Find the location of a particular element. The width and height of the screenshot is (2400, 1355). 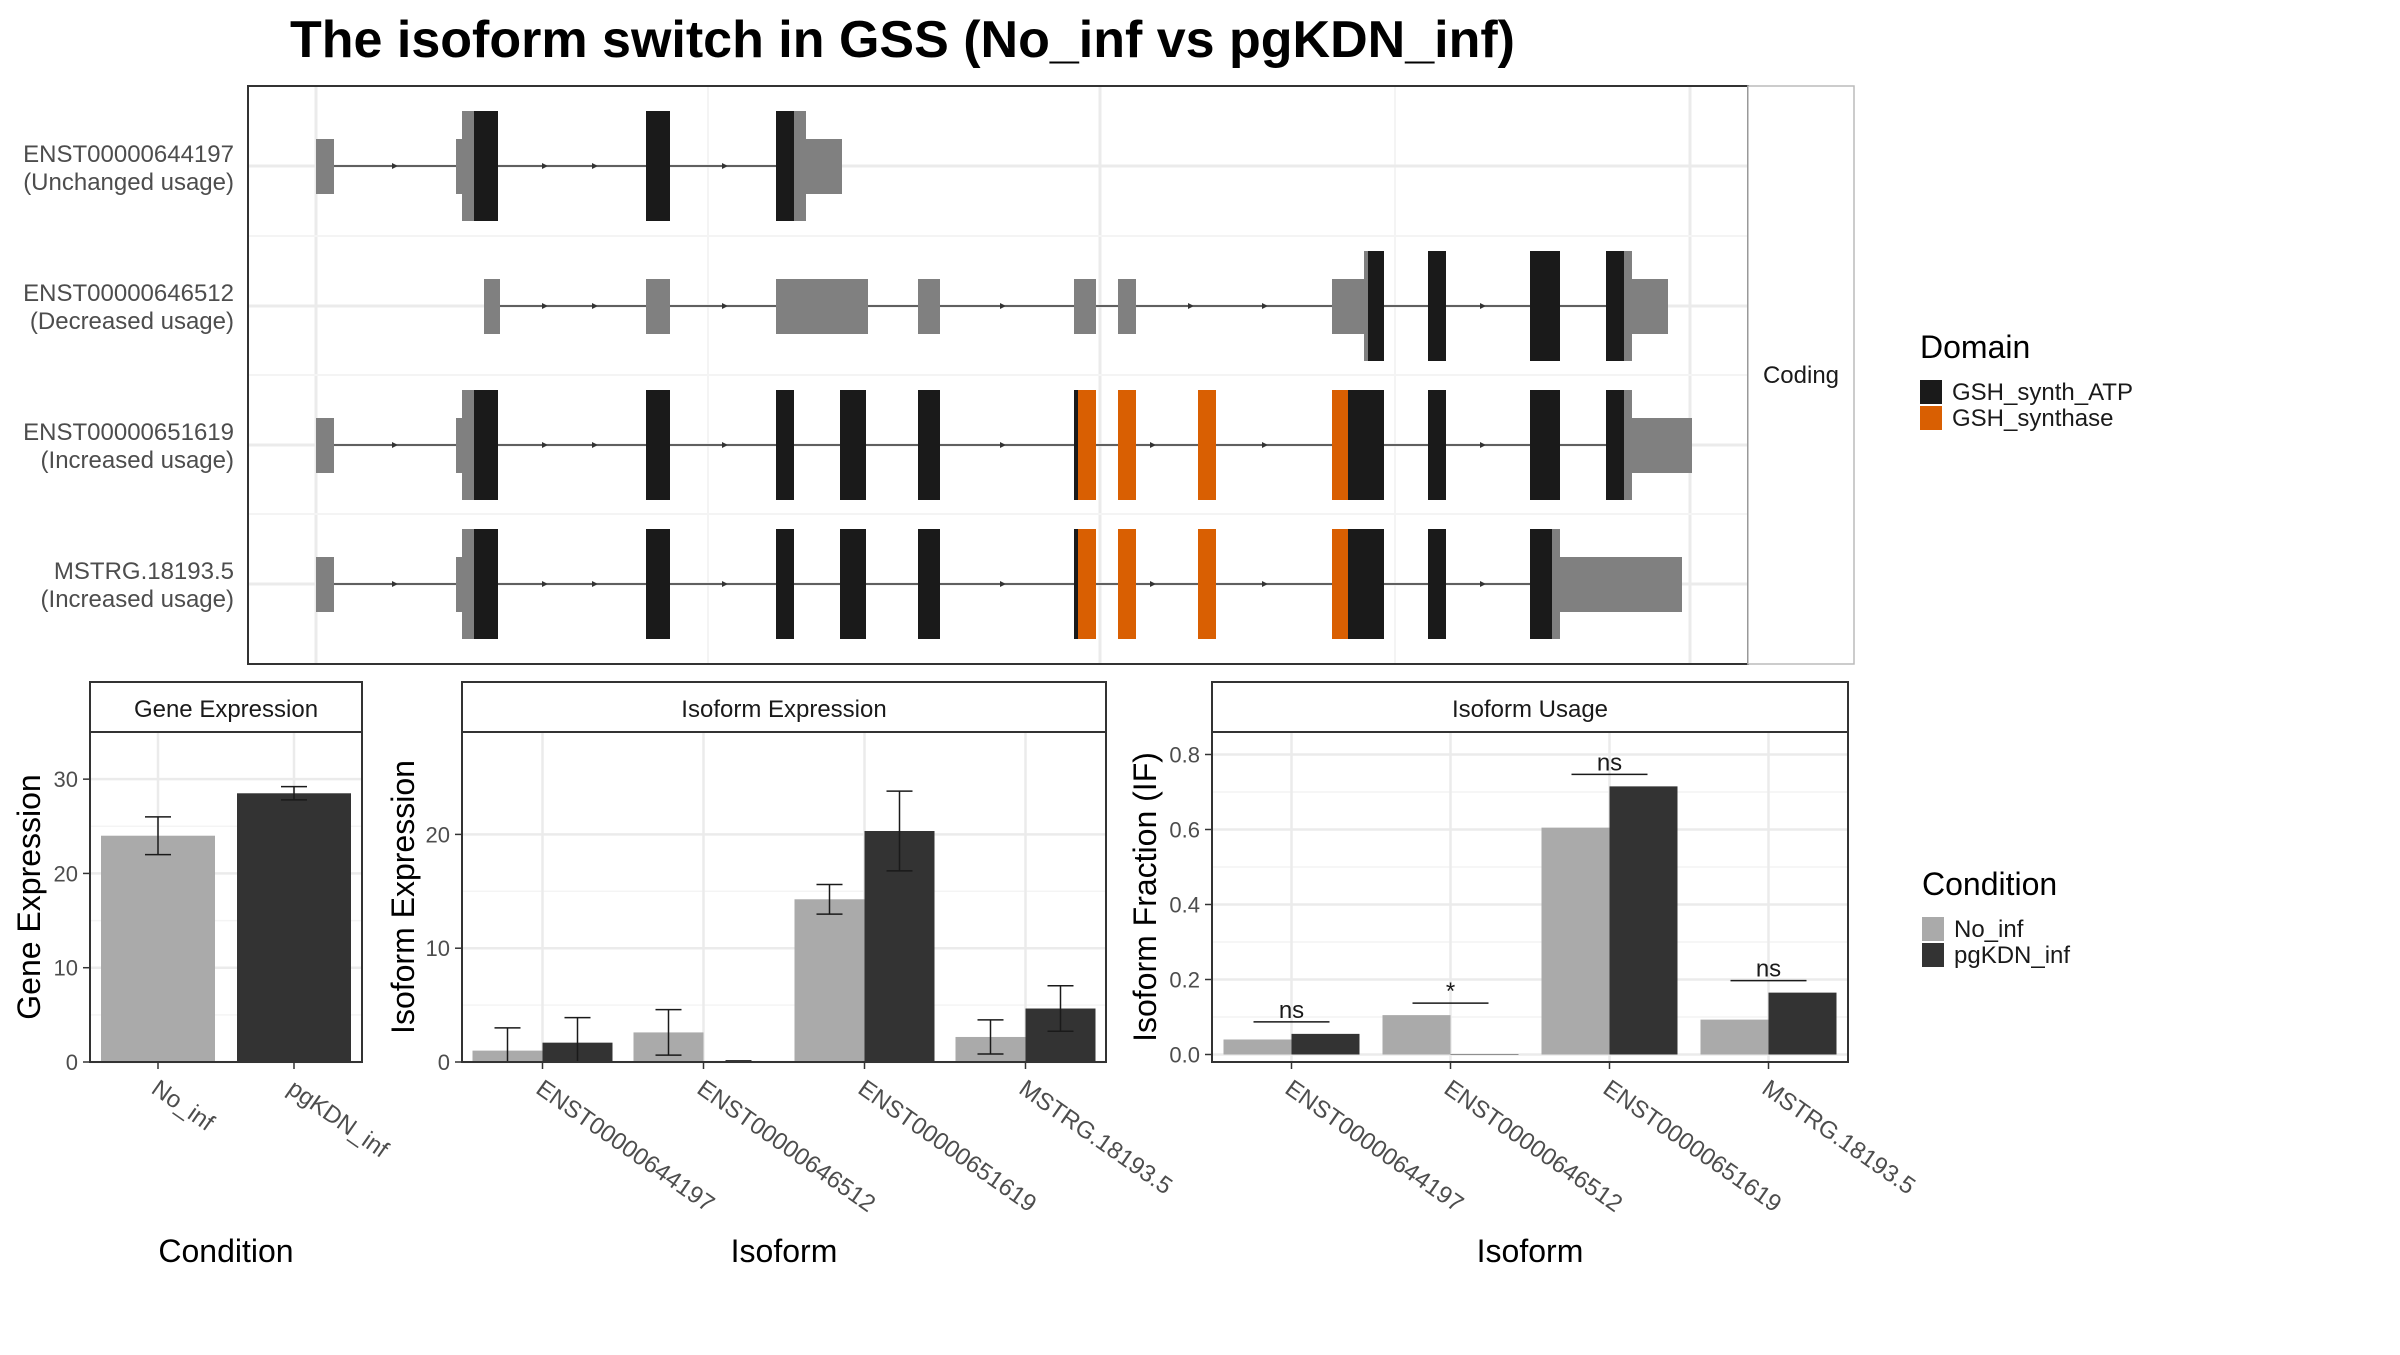

transcript-track-ENST00000651619 is located at coordinates (1004, 445).